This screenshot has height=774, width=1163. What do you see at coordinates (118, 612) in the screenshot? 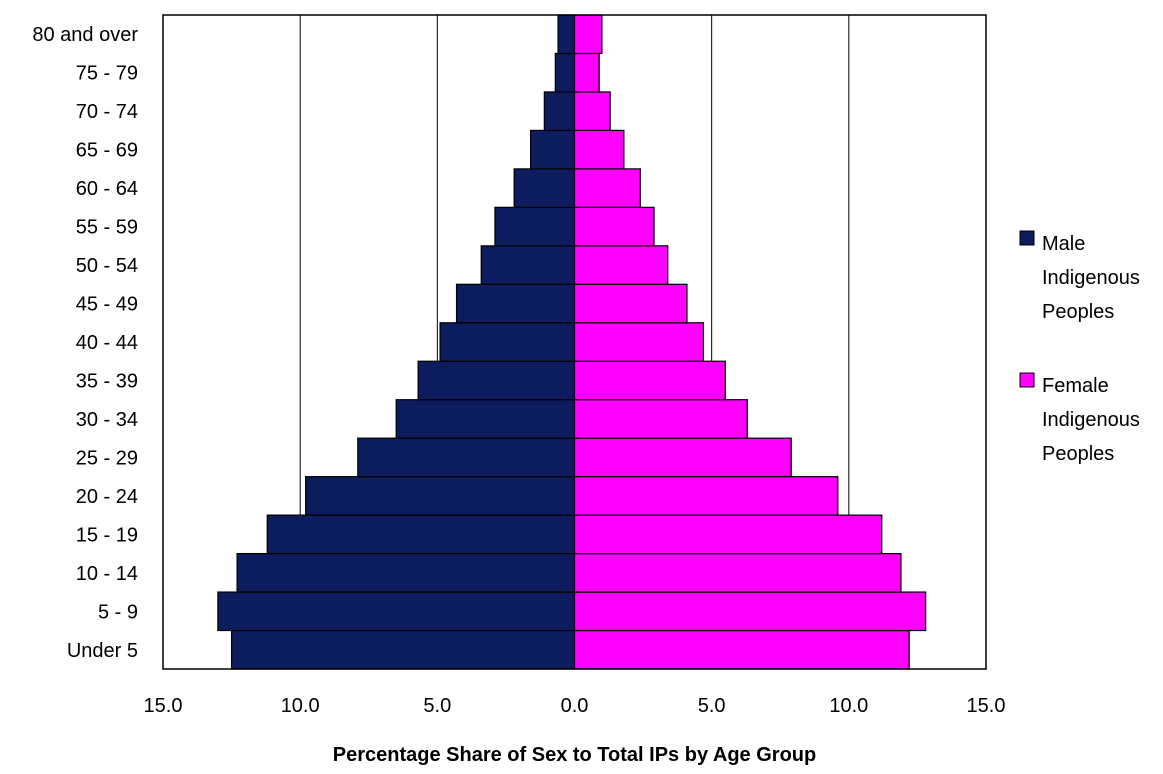
I see `category-label: 5 - 9` at bounding box center [118, 612].